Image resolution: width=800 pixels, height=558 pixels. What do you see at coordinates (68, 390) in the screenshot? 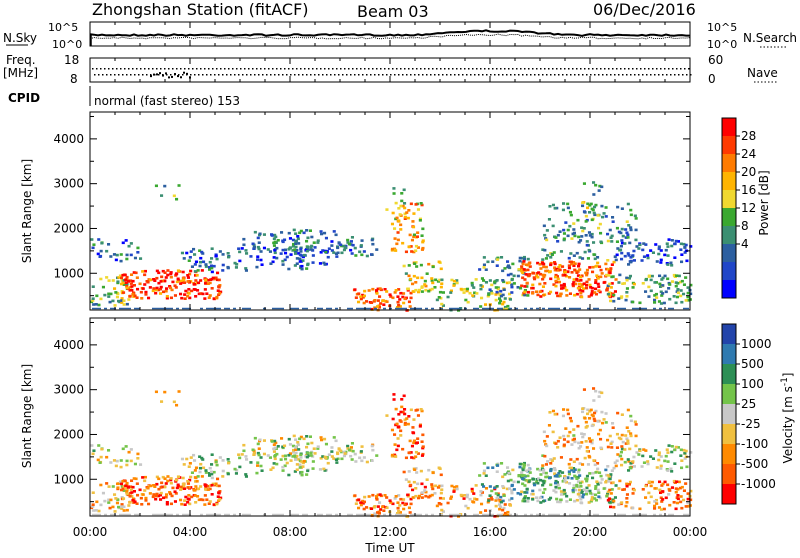
I see `y-tick-label: 3000` at bounding box center [68, 390].